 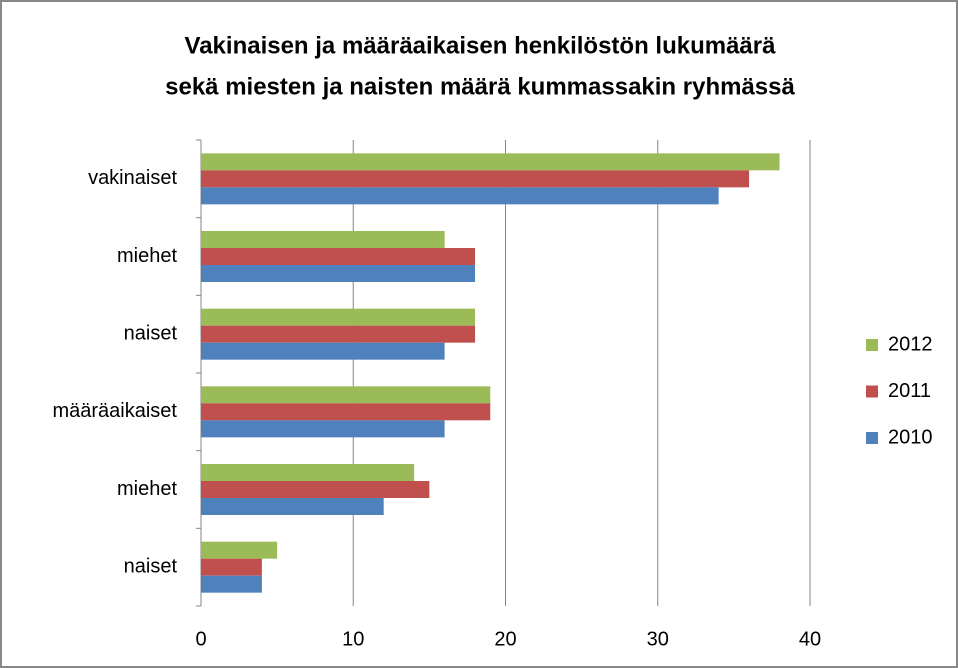 What do you see at coordinates (505, 639) in the screenshot?
I see `x-tick-label: 20` at bounding box center [505, 639].